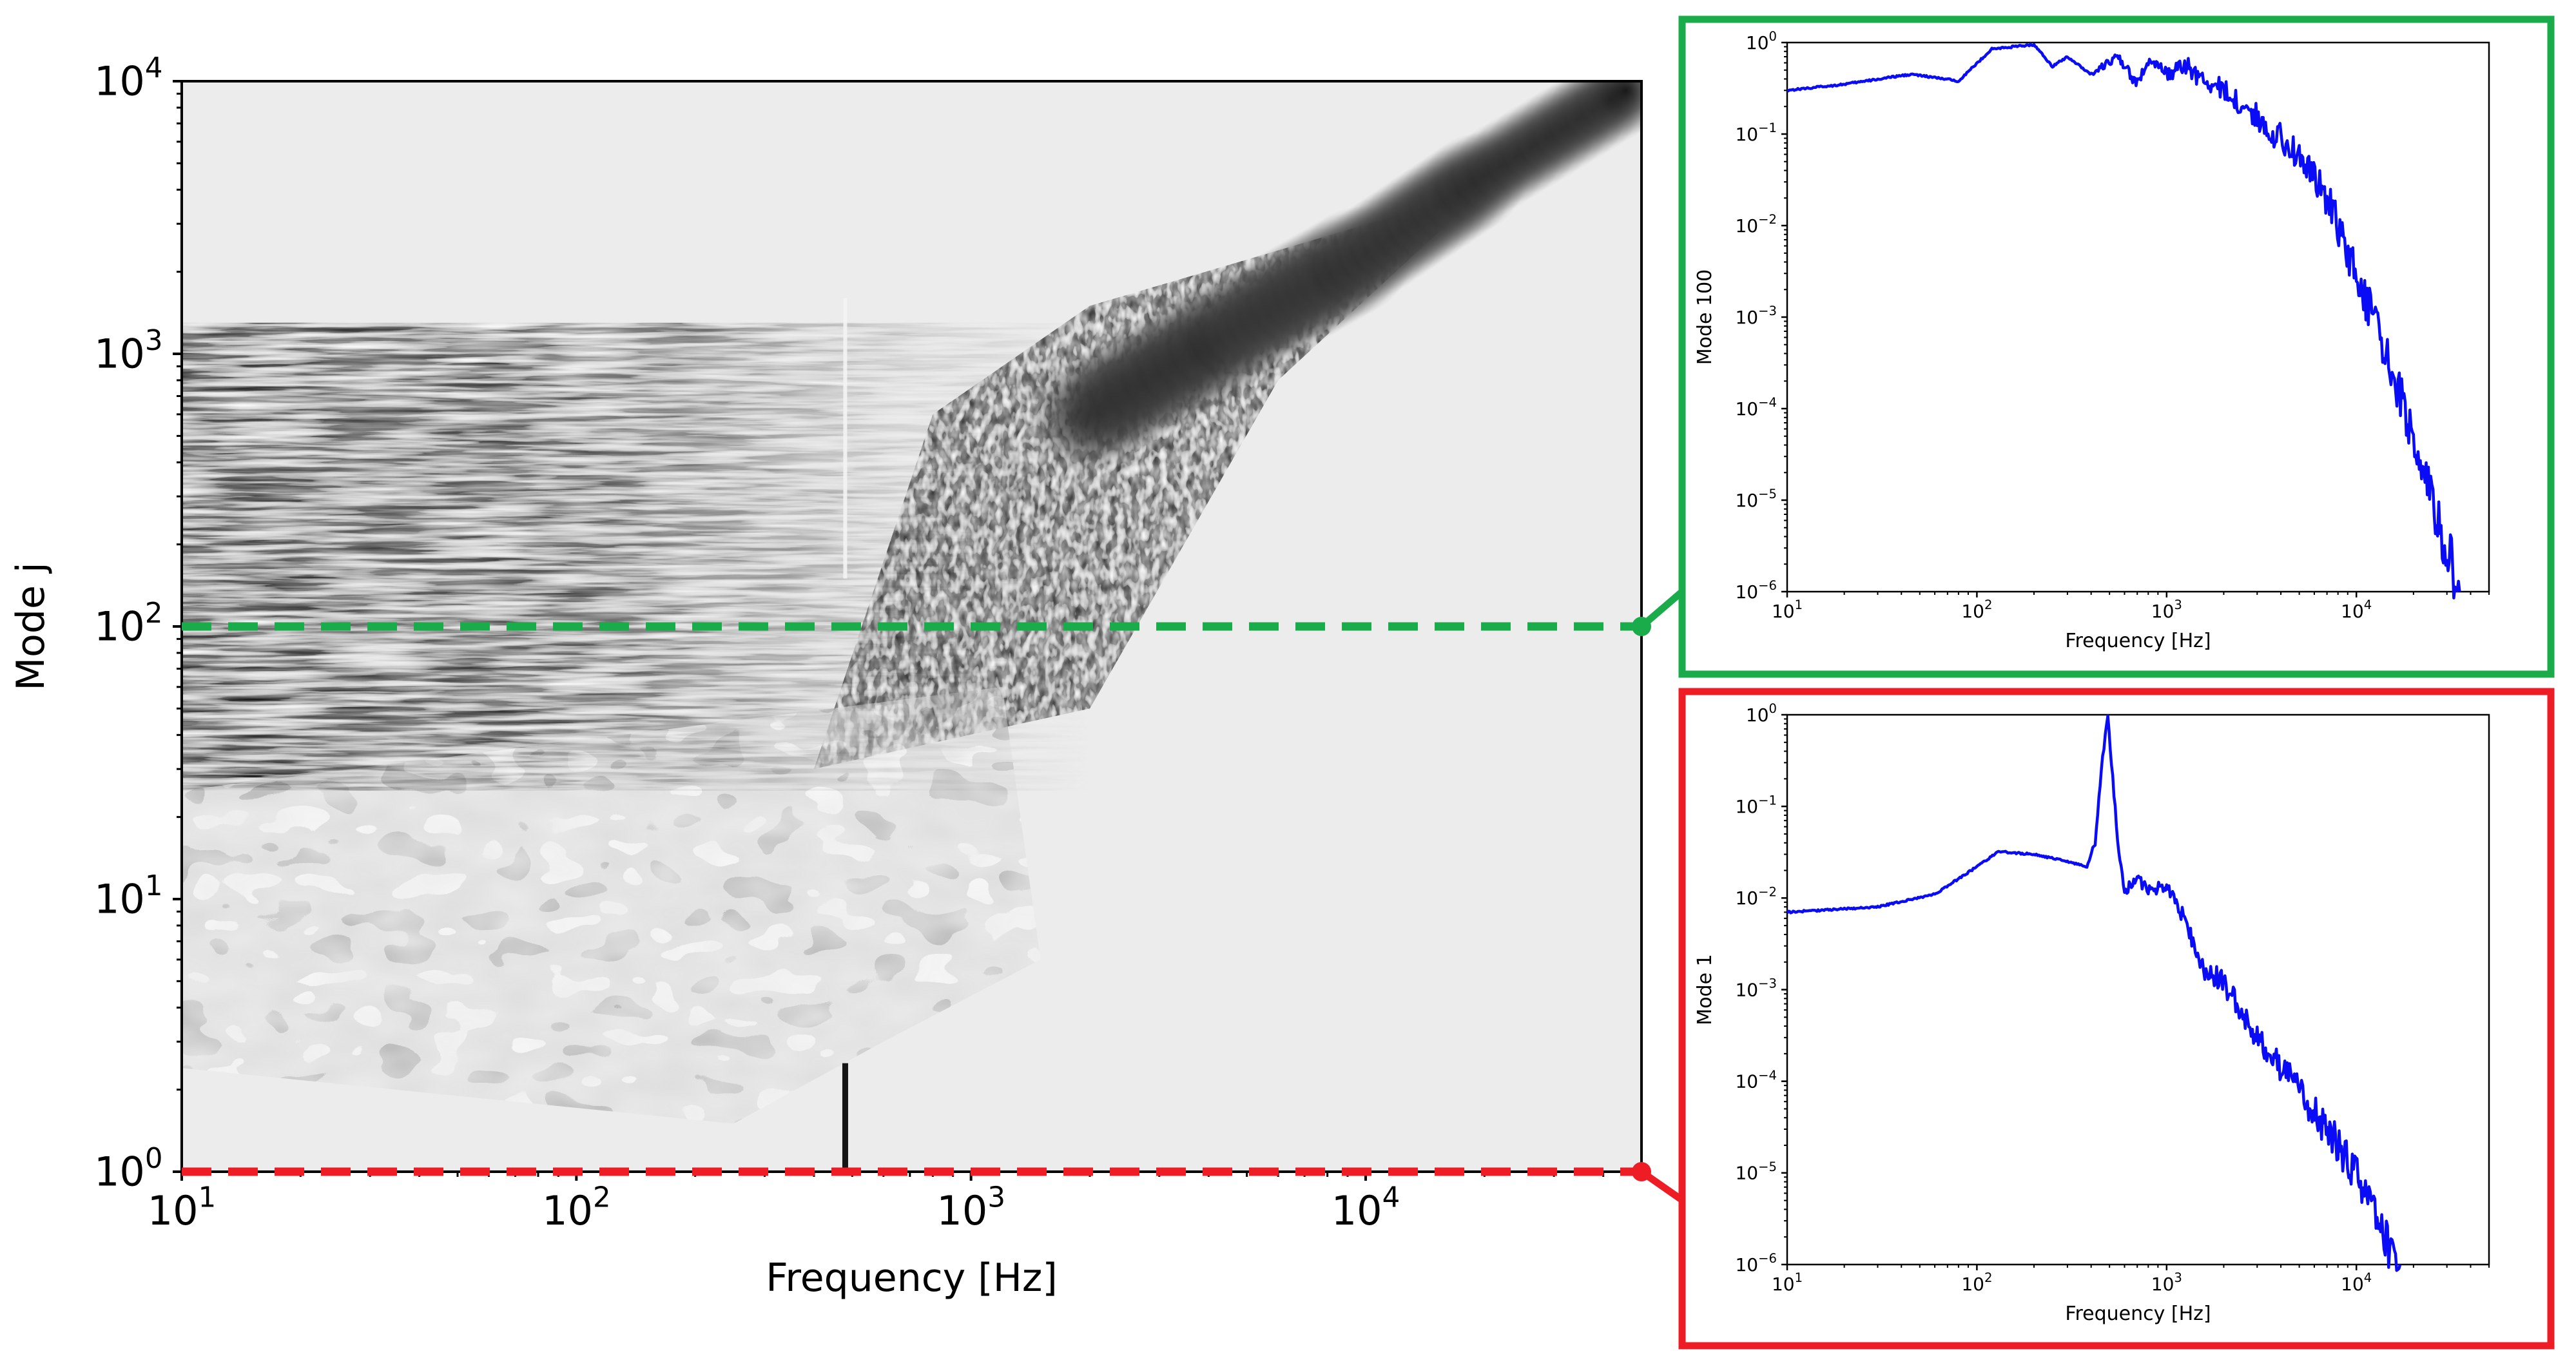 This screenshot has height=1367, width=2576. What do you see at coordinates (2094, 993) in the screenshot?
I see `mode-1-spectrum-line` at bounding box center [2094, 993].